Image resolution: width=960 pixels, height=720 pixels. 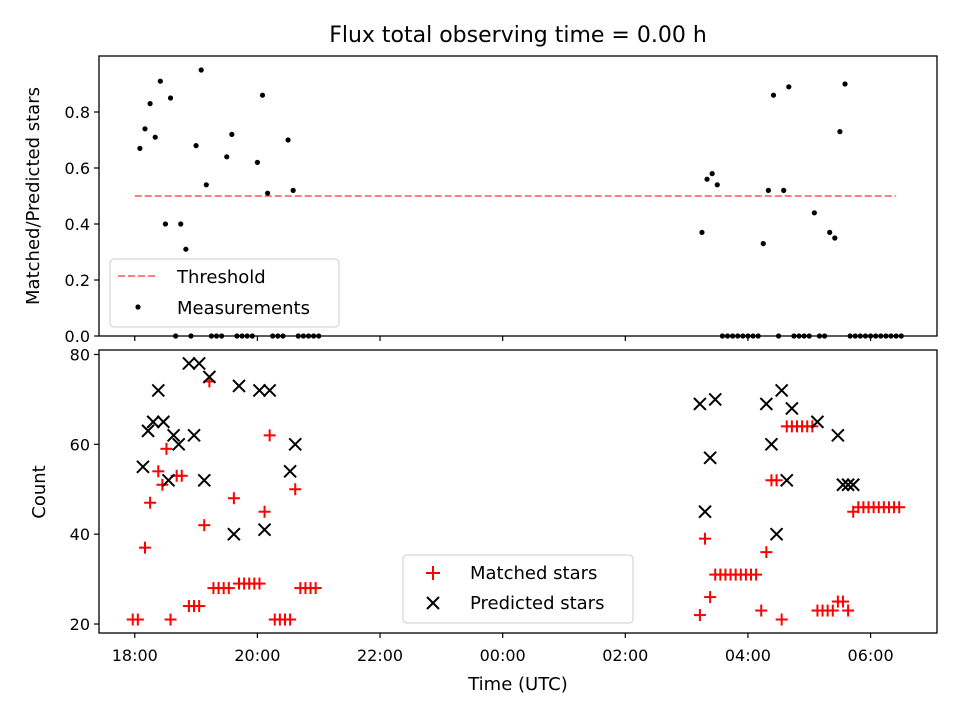 I want to click on bottom-x-ticks: 18:00 20:00 22:00 00:00 02:00 04:00 06:00, so click(x=503, y=649).